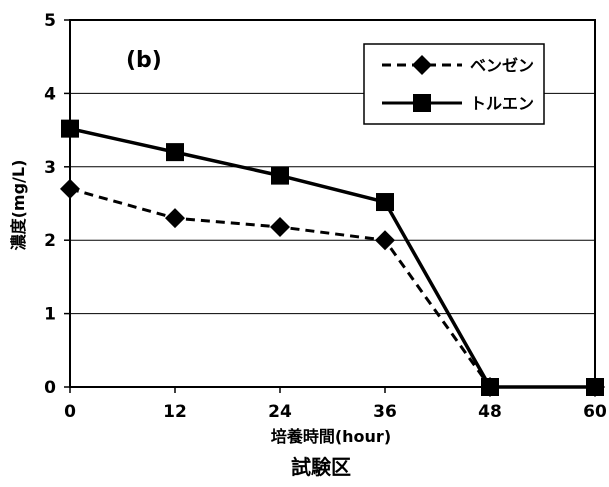 The image size is (609, 487). Describe the element at coordinates (18, 205) in the screenshot. I see `y-axis-title: 濃度(mg/L)` at that location.